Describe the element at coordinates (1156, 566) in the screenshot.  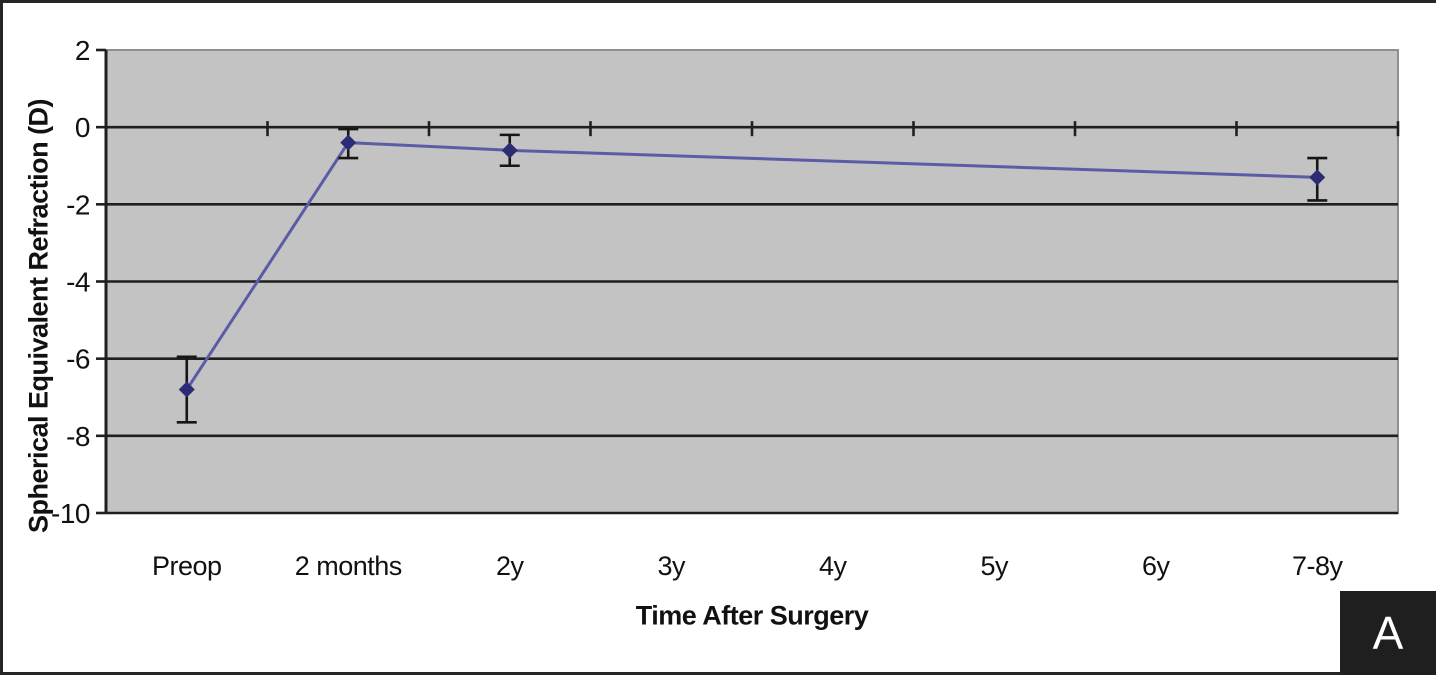
I see `x-tick-label: 6y` at that location.